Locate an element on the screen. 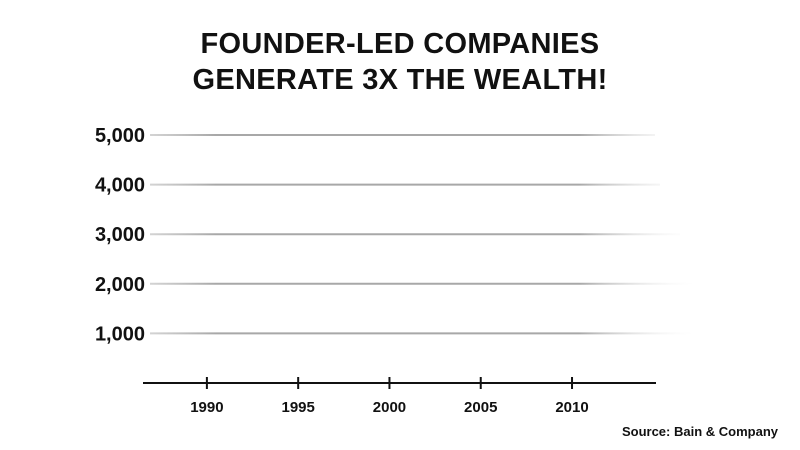  x-axis-tick-labels: 1990 1995 2000 2005 2010 is located at coordinates (389, 407).